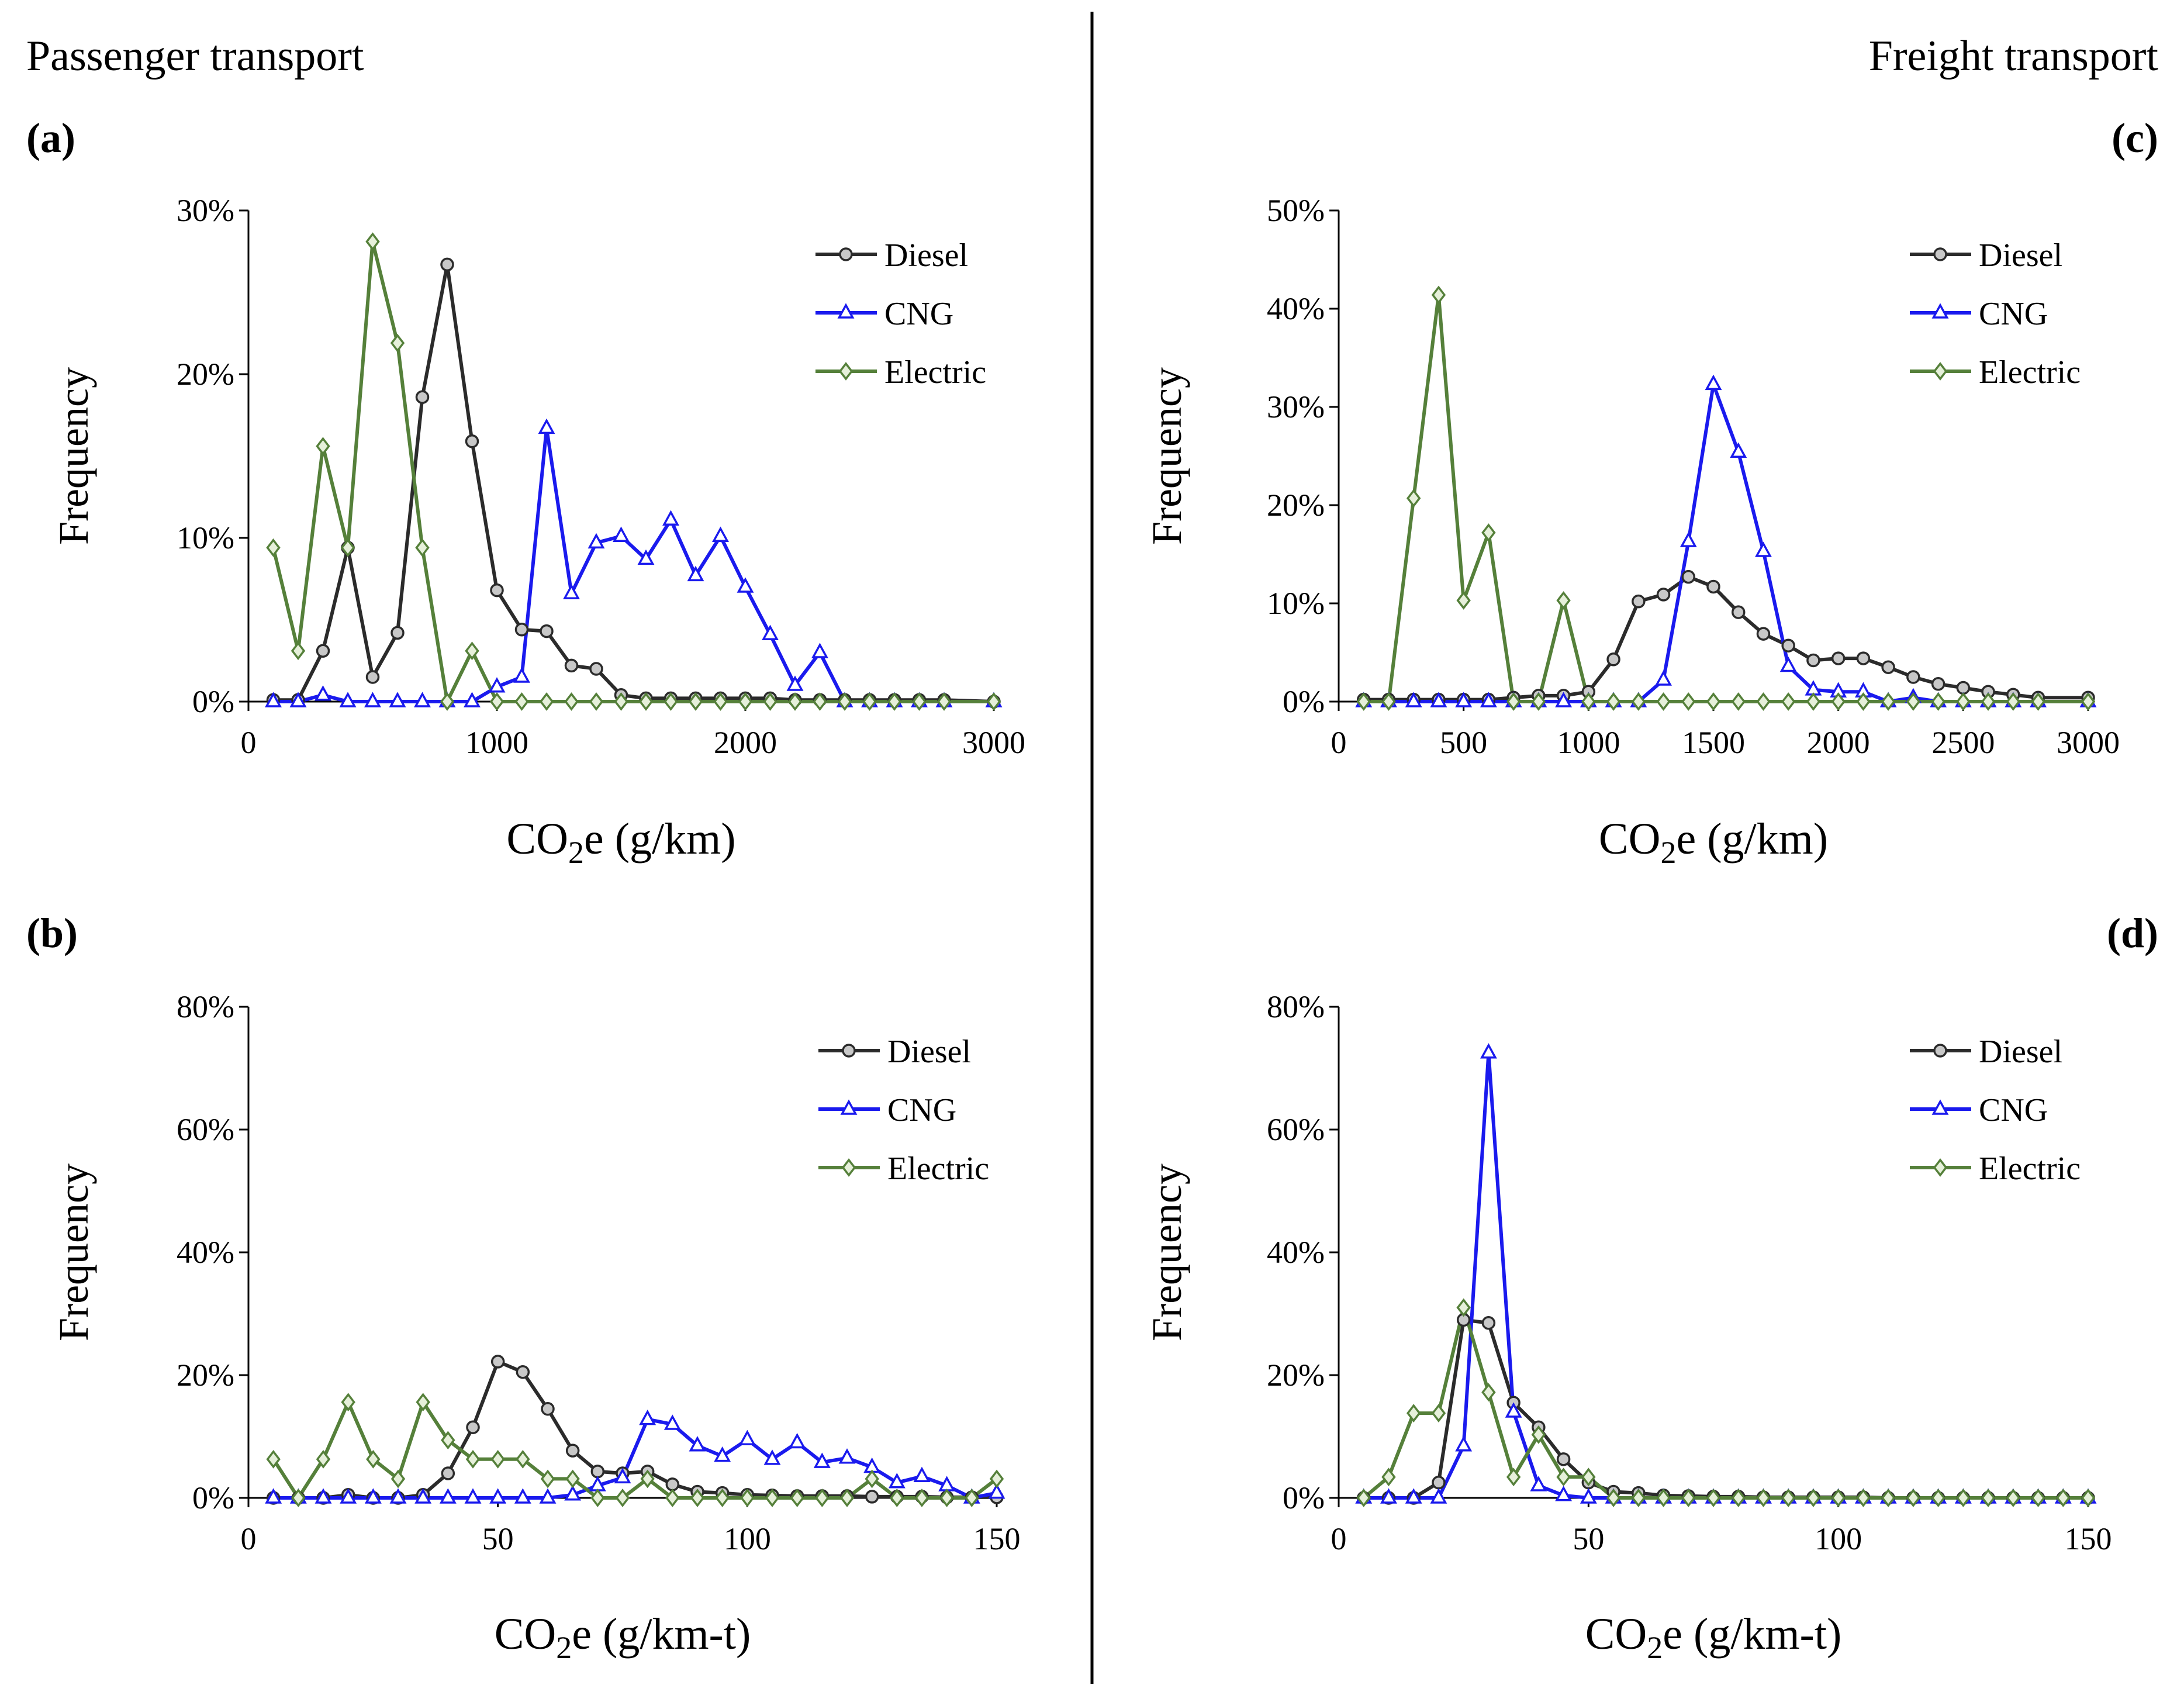  What do you see at coordinates (1588, 1538) in the screenshot?
I see `x-tick-label: 50` at bounding box center [1588, 1538].